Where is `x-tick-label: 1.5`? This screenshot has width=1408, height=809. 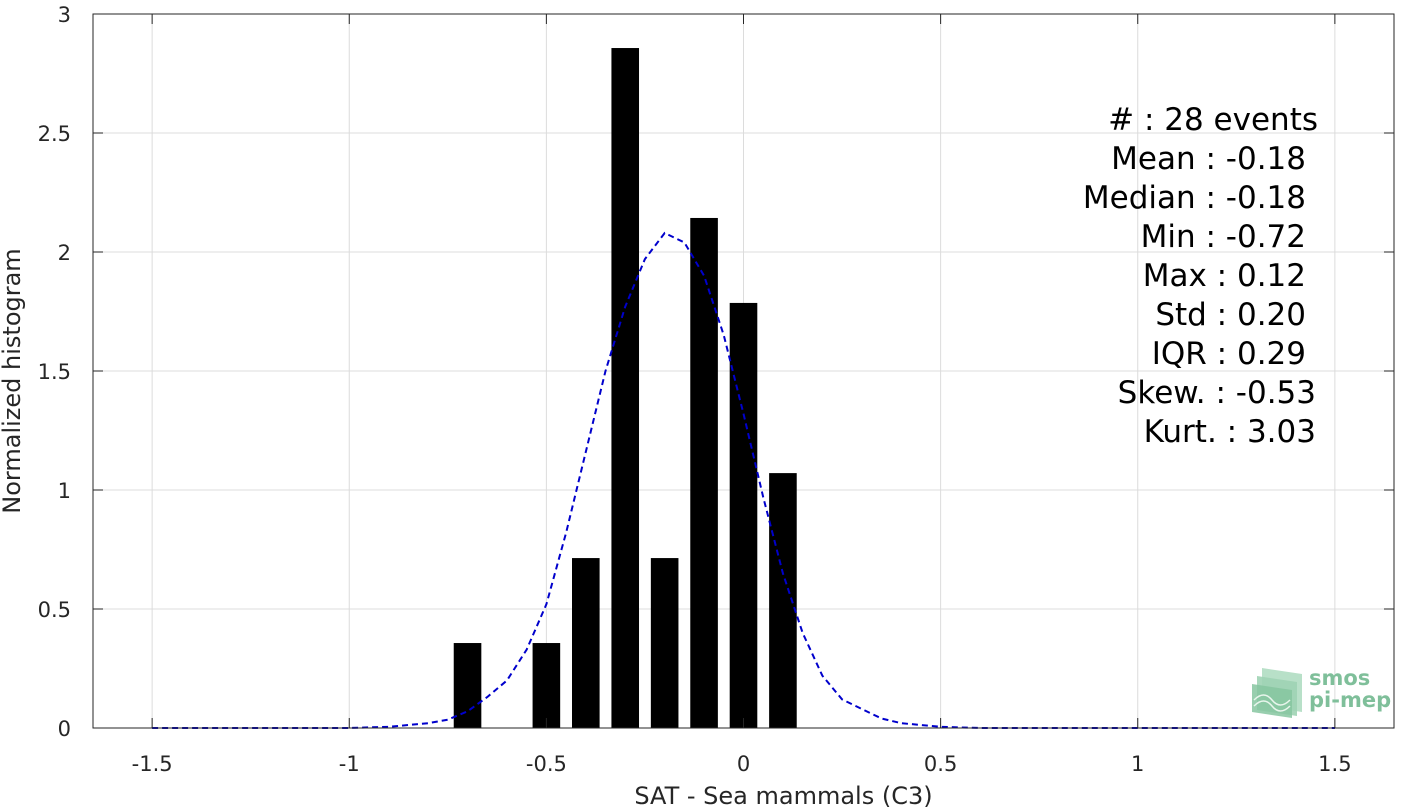
x-tick-label: 1.5 is located at coordinates (1334, 764).